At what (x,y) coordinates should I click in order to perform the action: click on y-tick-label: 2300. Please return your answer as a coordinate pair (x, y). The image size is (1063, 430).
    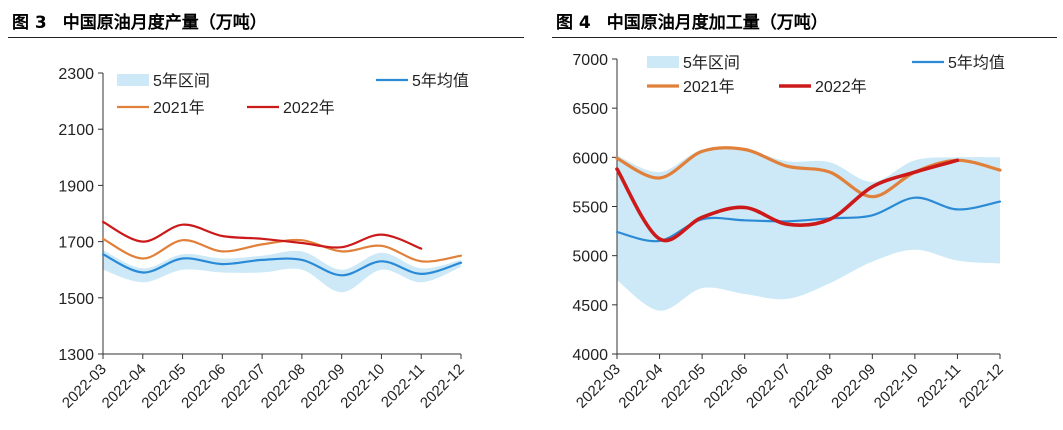
    Looking at the image, I should click on (76, 74).